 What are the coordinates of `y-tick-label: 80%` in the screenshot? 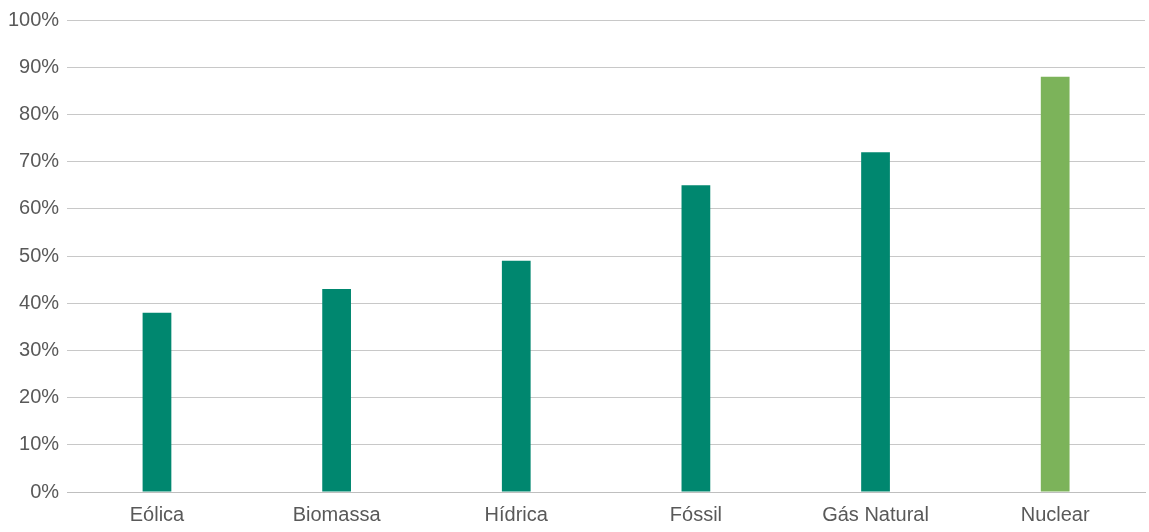 It's located at (39, 112).